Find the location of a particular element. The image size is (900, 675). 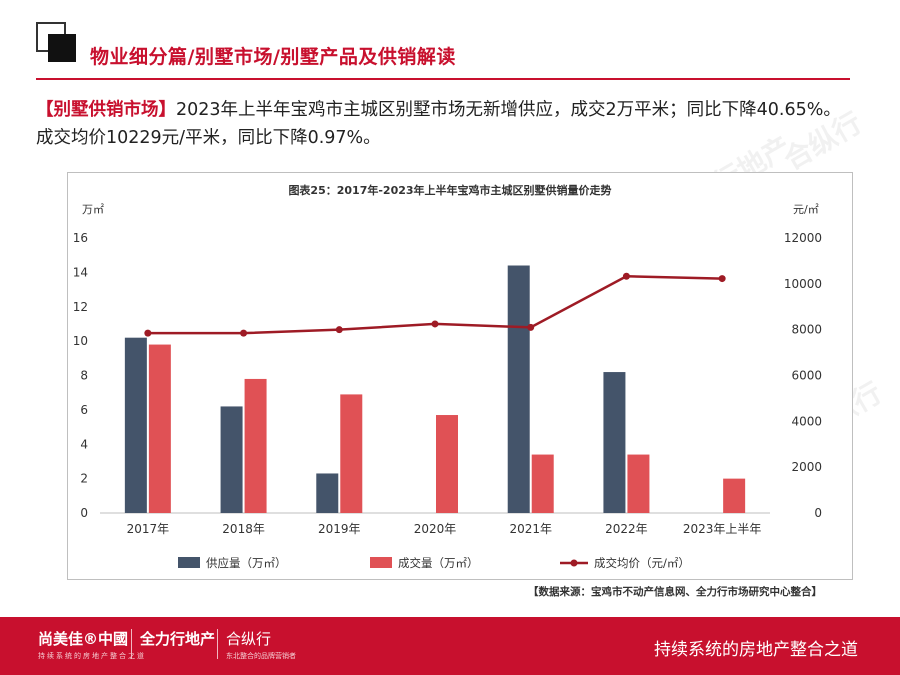

x-tick-label: 2019年 is located at coordinates (339, 529).